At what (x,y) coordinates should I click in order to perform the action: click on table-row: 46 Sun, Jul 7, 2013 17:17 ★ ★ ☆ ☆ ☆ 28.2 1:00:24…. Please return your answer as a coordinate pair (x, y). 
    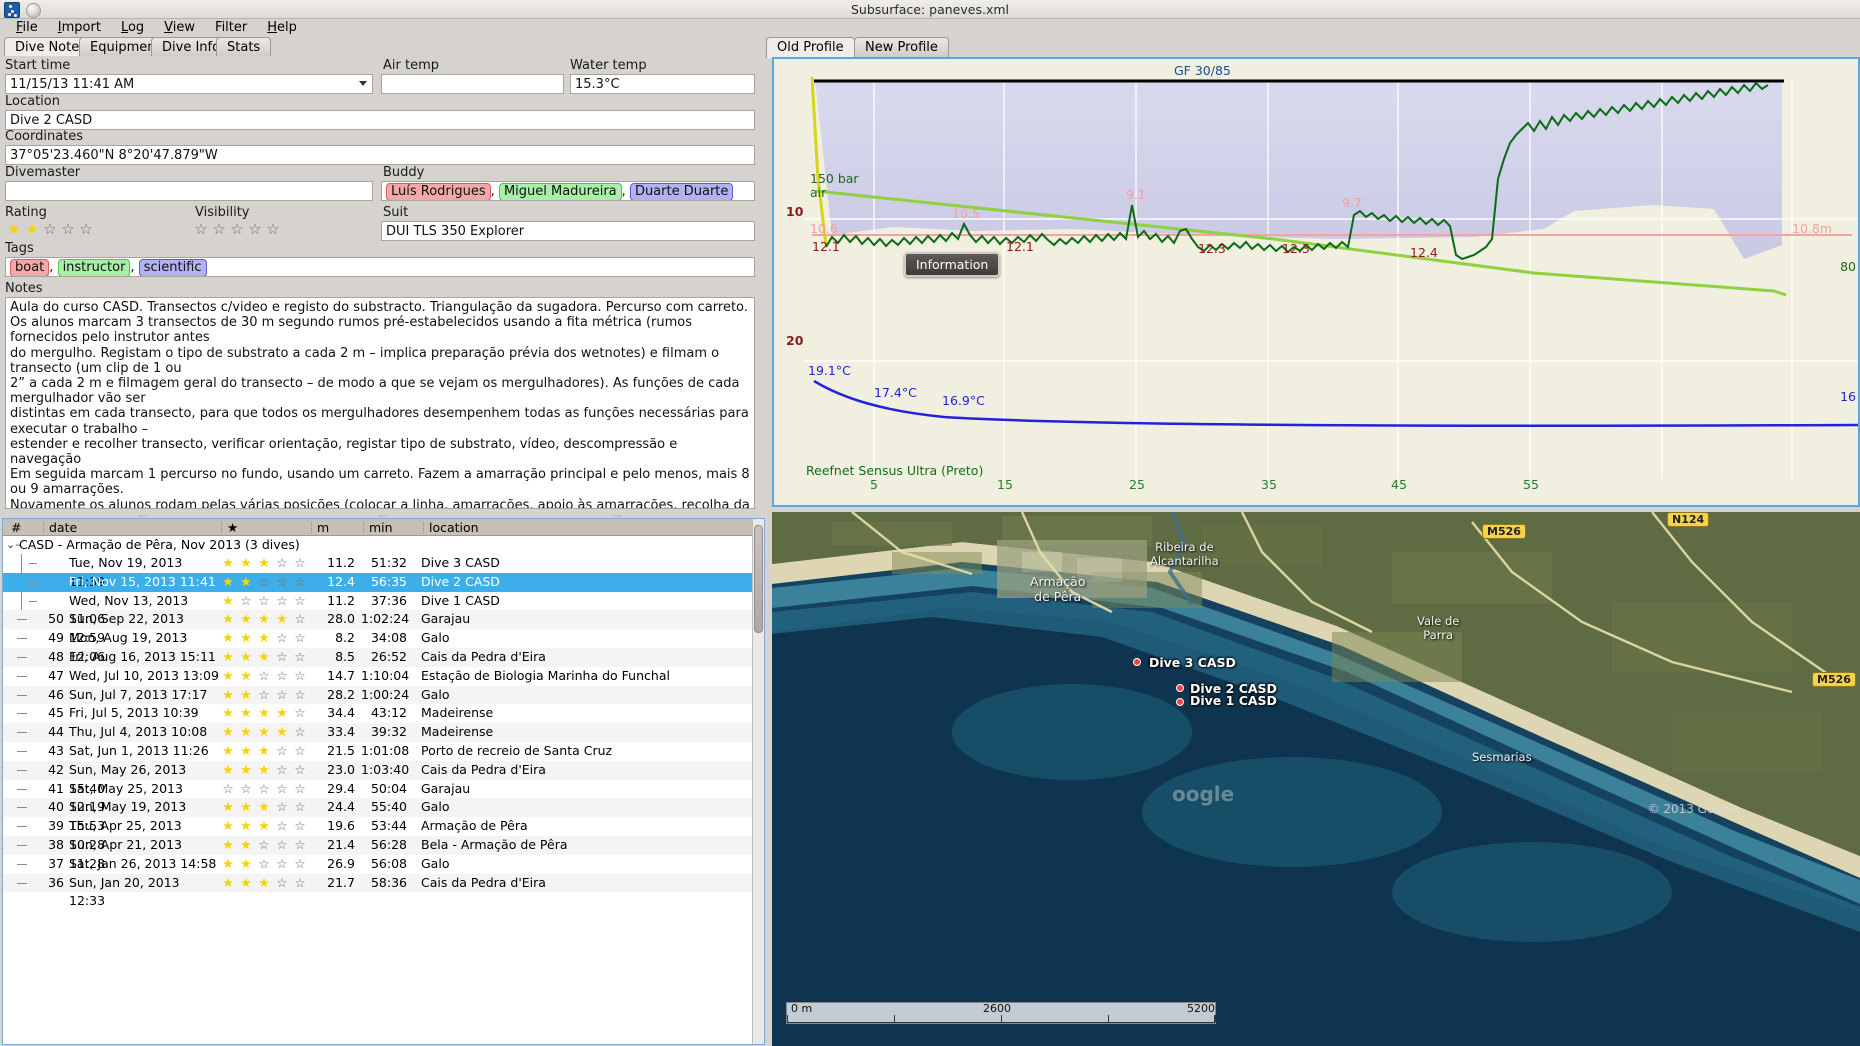
    Looking at the image, I should click on (383, 695).